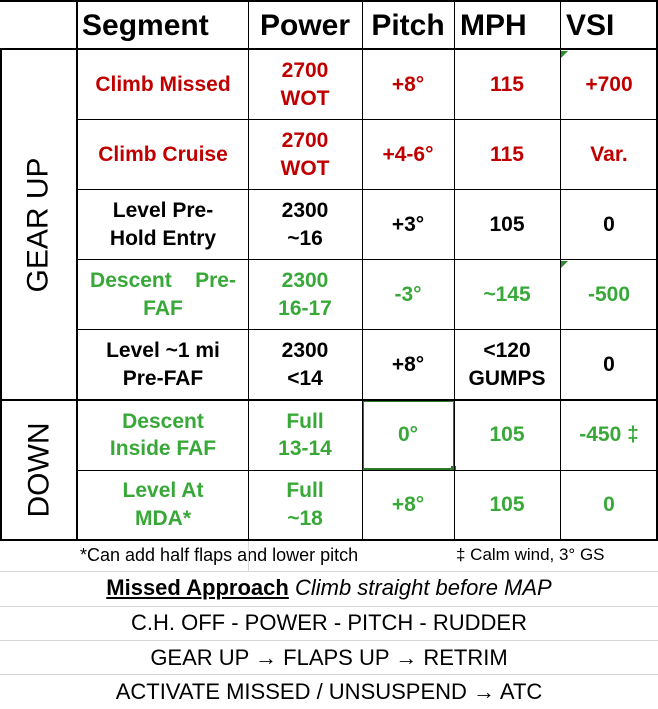 The height and width of the screenshot is (709, 658). I want to click on cell-segment: Descent Inside FAF, so click(163, 435).